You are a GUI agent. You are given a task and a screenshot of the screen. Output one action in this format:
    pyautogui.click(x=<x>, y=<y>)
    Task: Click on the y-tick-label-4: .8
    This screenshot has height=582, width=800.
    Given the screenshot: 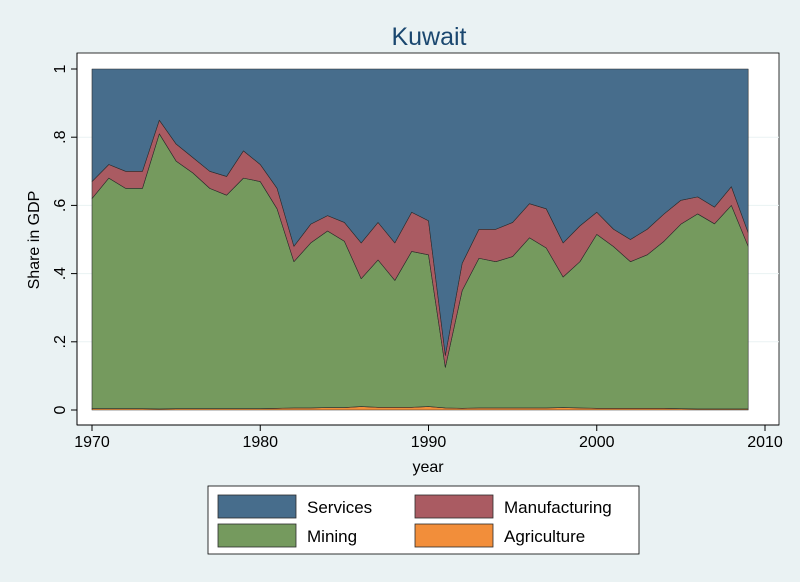 What is the action you would take?
    pyautogui.click(x=60, y=136)
    